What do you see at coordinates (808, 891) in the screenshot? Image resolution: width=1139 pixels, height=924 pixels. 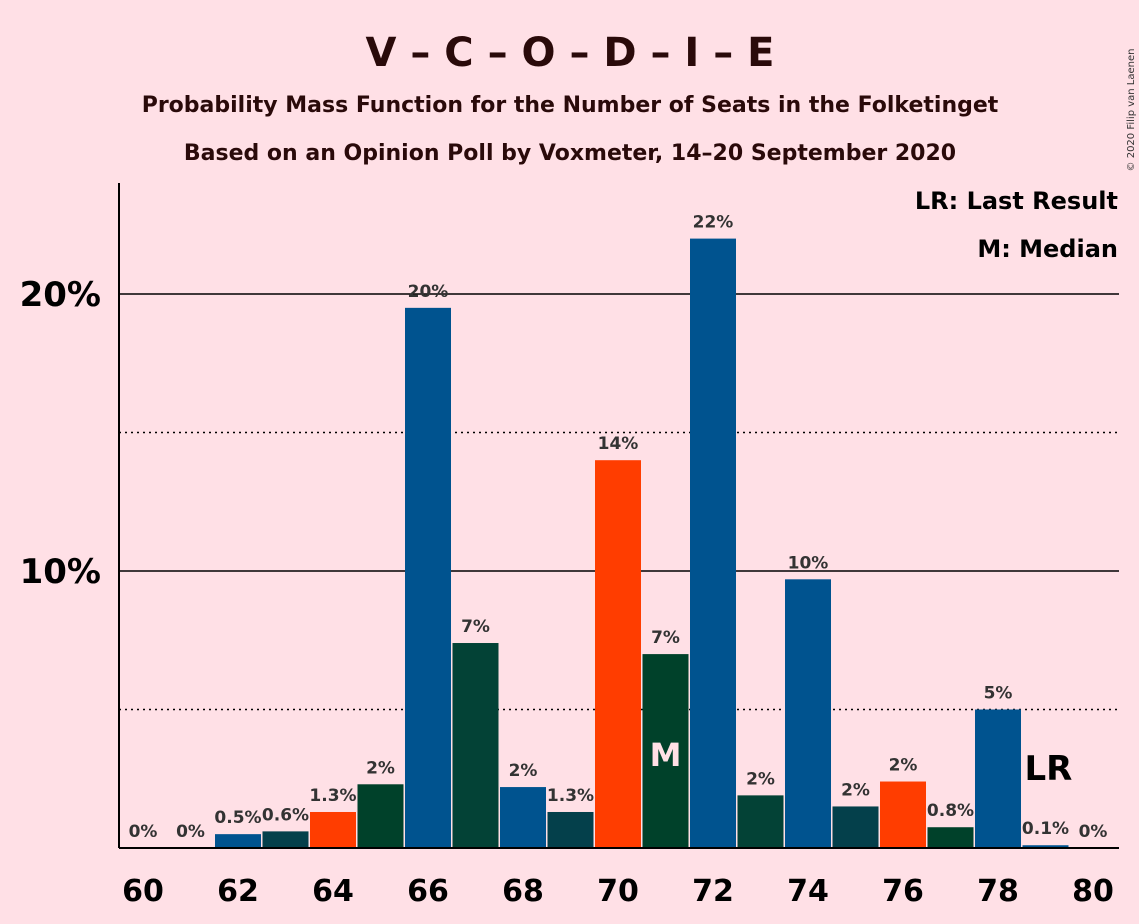 I see `x-tick-74: 74` at bounding box center [808, 891].